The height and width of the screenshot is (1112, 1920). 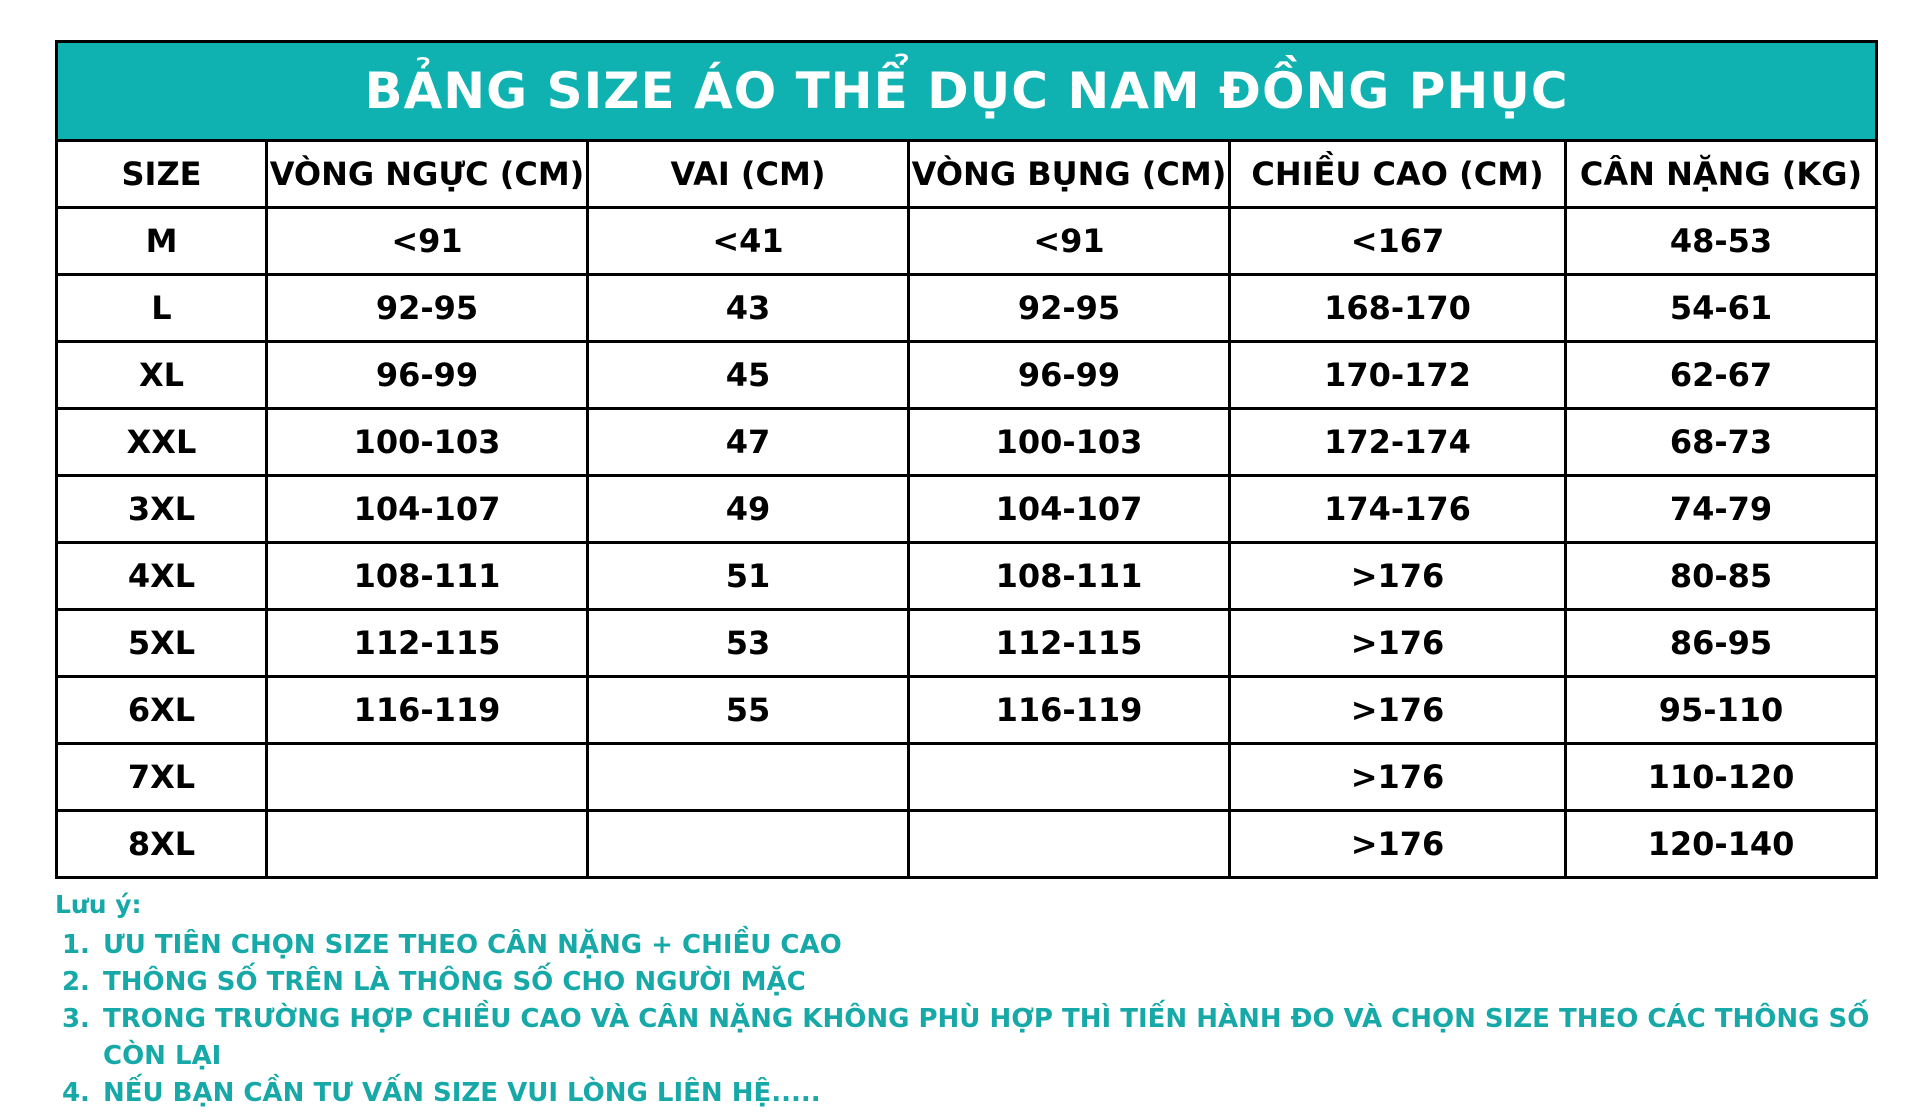 What do you see at coordinates (748, 174) in the screenshot?
I see `header-shoulder: VAI (CM)` at bounding box center [748, 174].